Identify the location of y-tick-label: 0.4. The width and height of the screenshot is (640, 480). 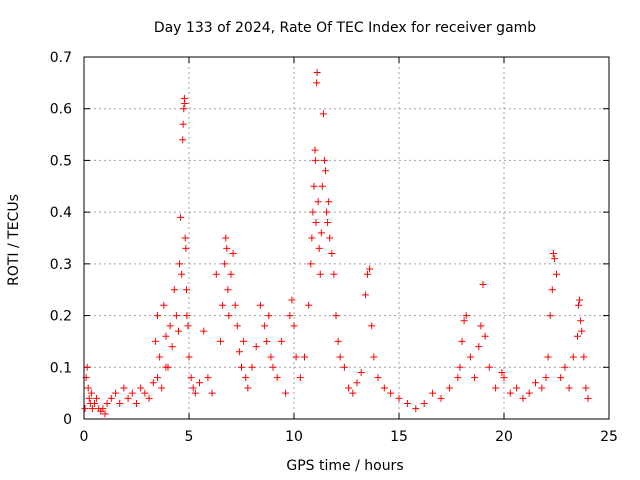
(61, 213).